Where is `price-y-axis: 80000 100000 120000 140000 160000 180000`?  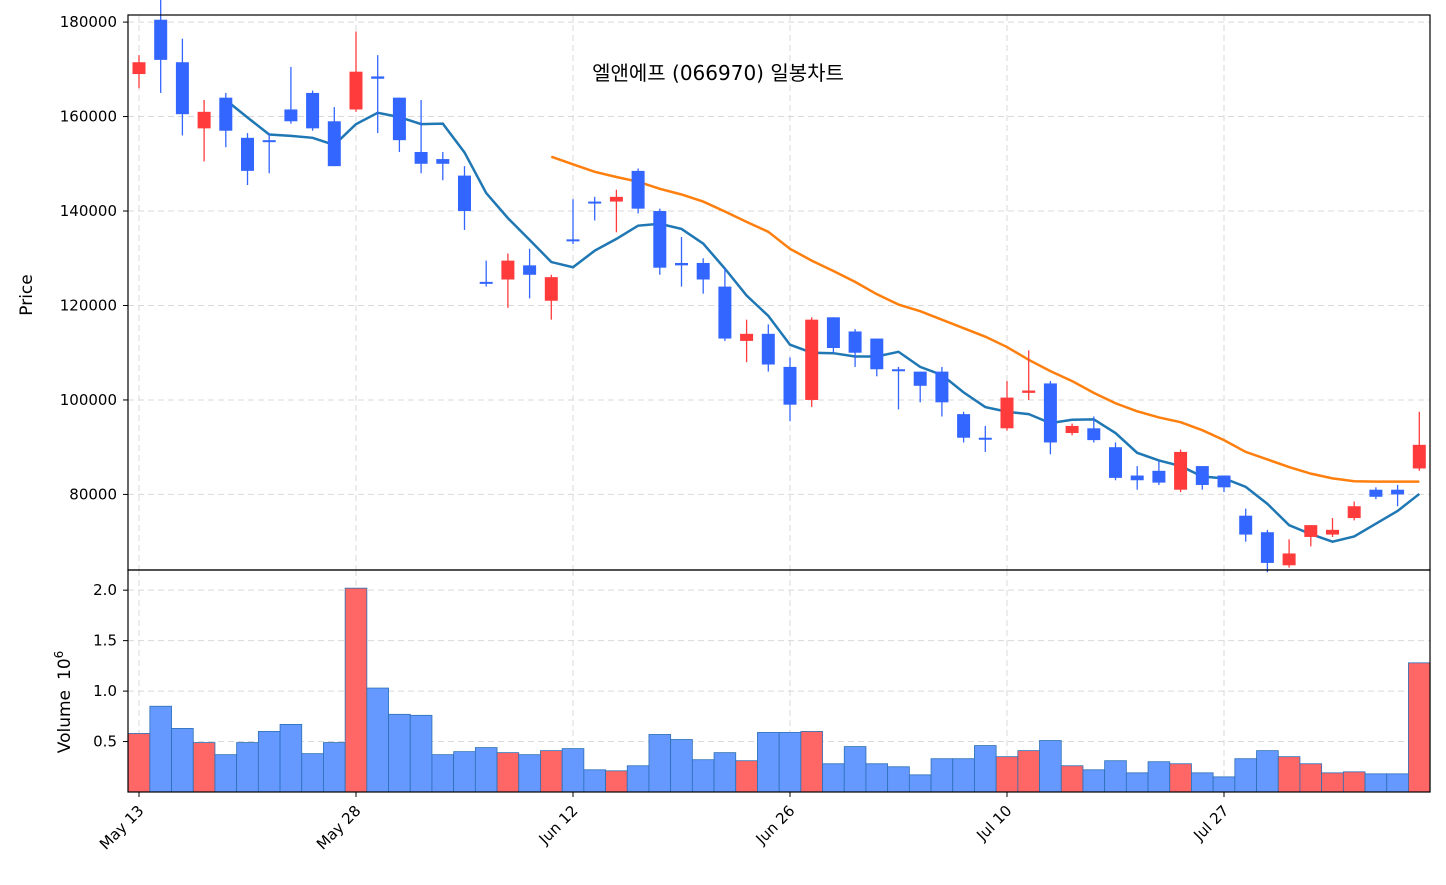 price-y-axis: 80000 100000 120000 140000 160000 180000 is located at coordinates (94, 258).